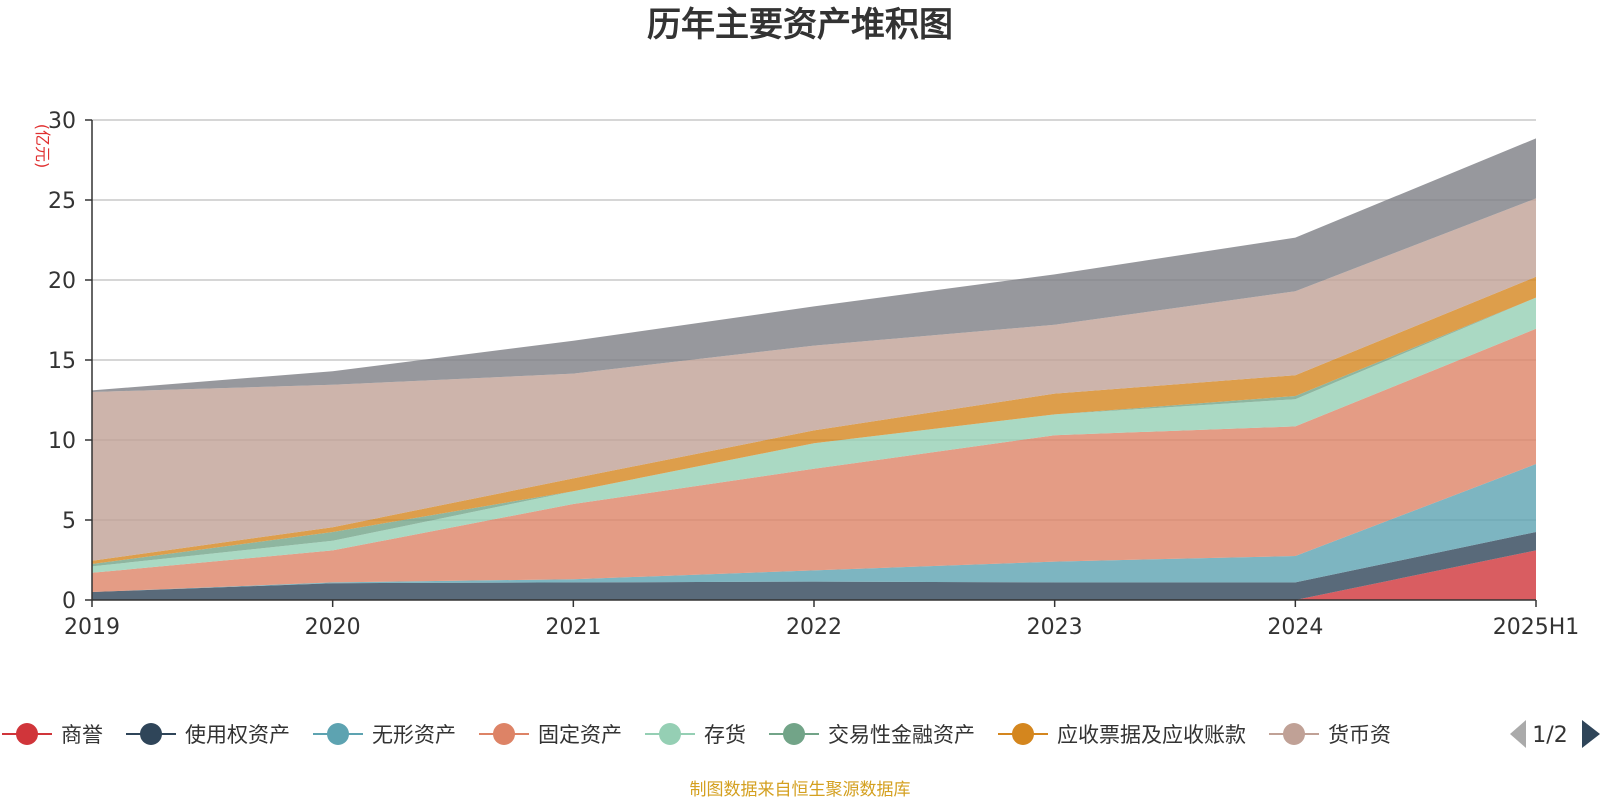 The height and width of the screenshot is (800, 1600). What do you see at coordinates (62, 441) in the screenshot?
I see `y-tick-label: 10` at bounding box center [62, 441].